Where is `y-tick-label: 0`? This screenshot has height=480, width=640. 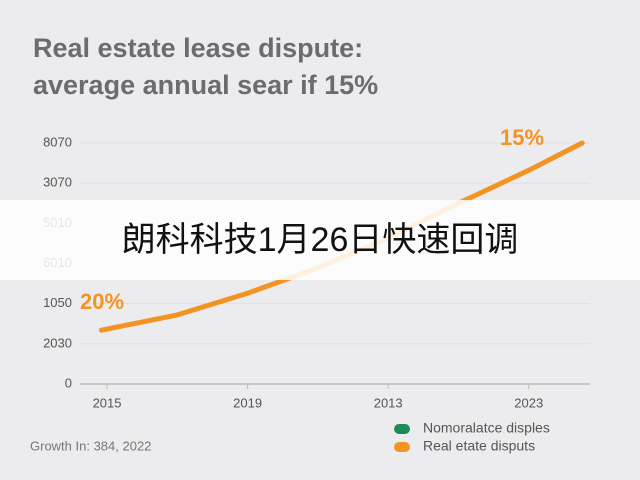 y-tick-label: 0 is located at coordinates (68, 382).